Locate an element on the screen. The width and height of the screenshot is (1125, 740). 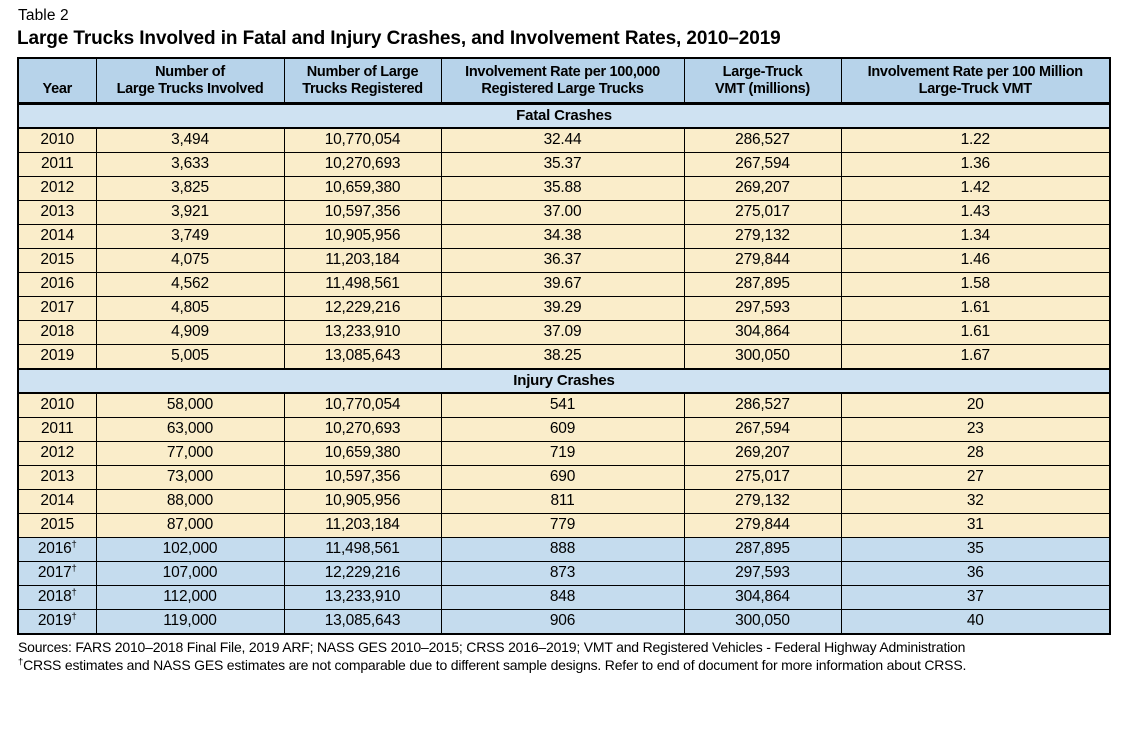
value-cell: 279,844 is located at coordinates (762, 525).